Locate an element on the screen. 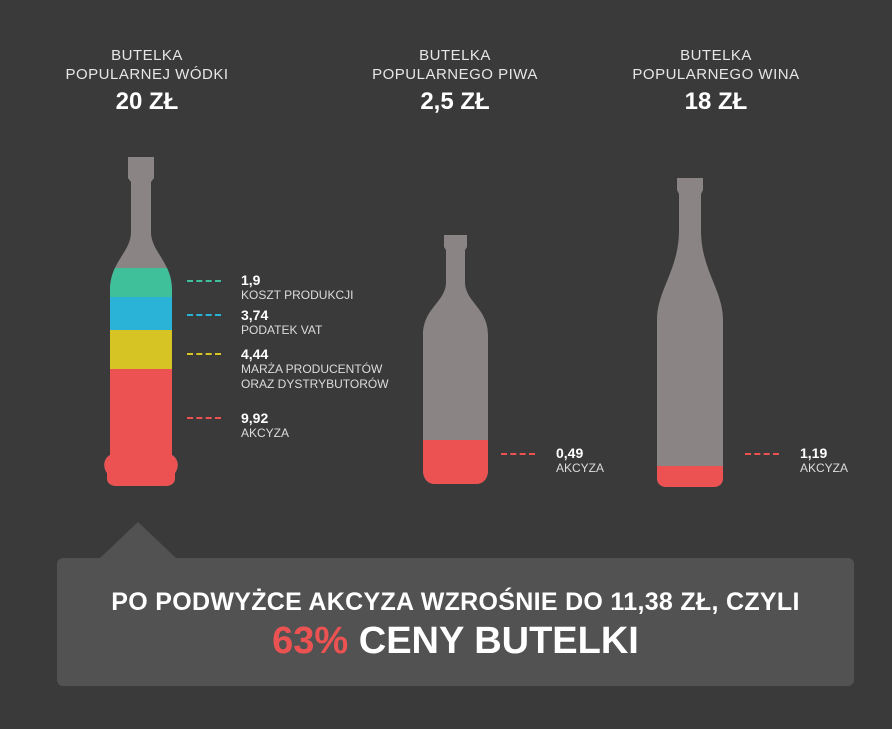  legend-production-label: KOSZT PRODUKCJI is located at coordinates (297, 295).